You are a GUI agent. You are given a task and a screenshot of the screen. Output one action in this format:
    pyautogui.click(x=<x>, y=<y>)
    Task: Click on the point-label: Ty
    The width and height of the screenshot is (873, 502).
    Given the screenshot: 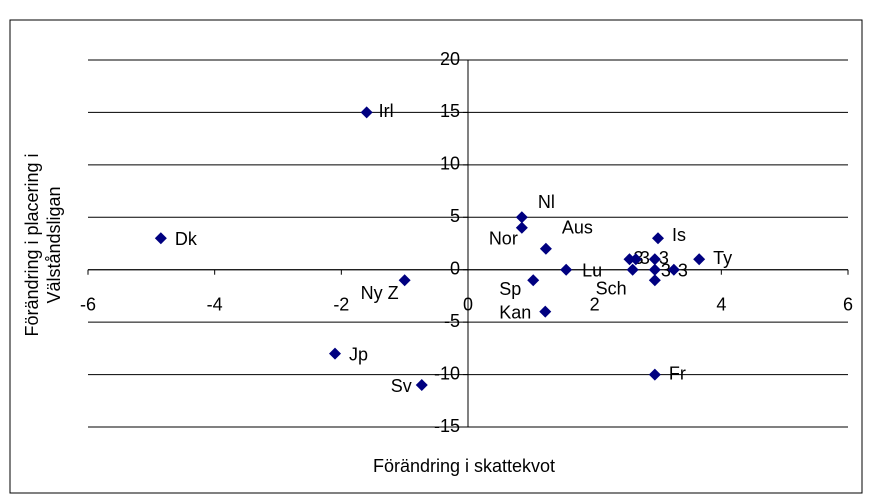 What is the action you would take?
    pyautogui.click(x=722, y=258)
    